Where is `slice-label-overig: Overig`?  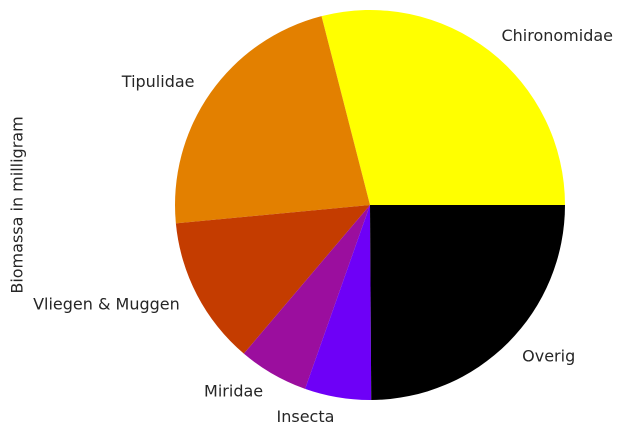
slice-label-overig: Overig is located at coordinates (548, 356).